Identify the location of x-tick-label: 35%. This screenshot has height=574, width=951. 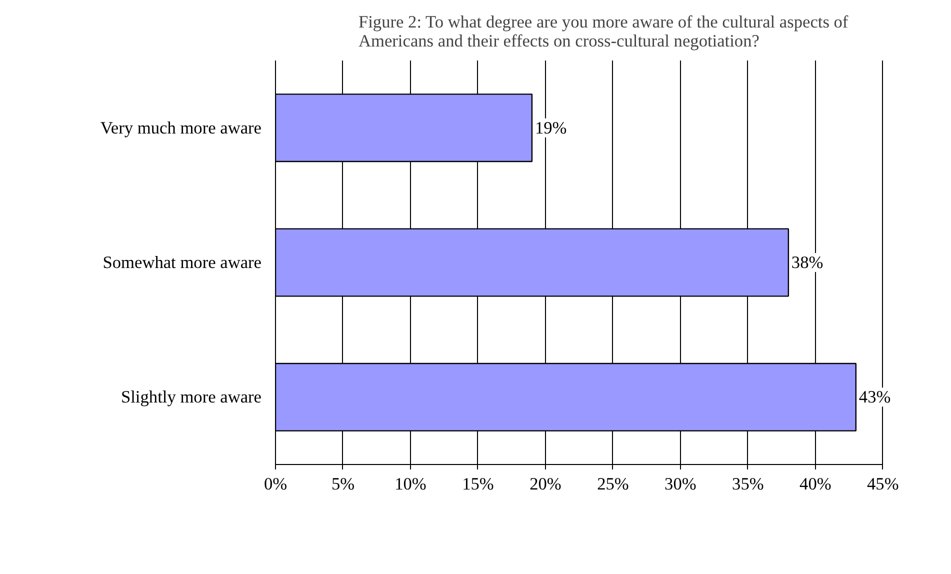
(748, 484).